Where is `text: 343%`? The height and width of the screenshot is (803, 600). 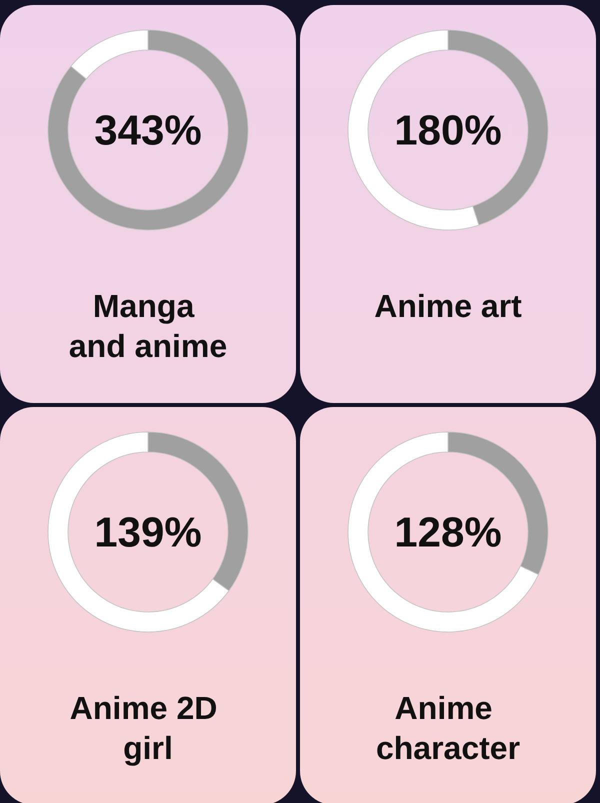 text: 343% is located at coordinates (148, 130).